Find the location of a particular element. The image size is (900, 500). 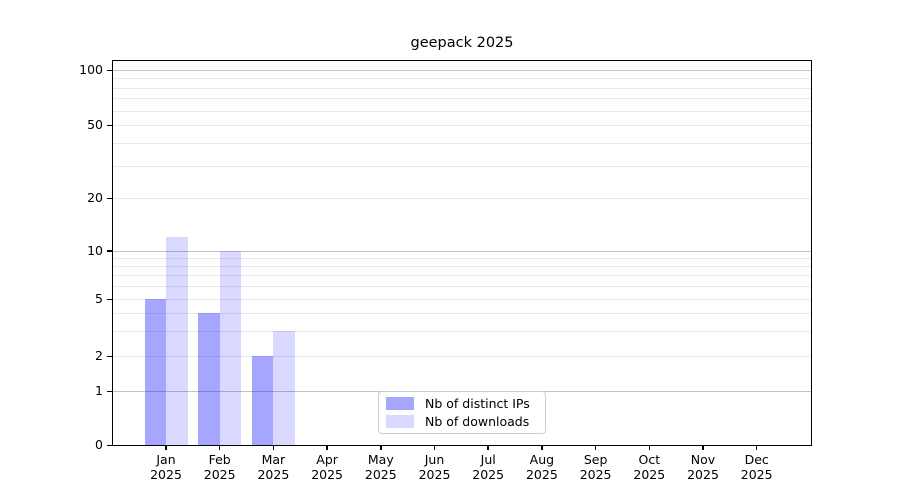

x-tick-label-jun: Jun 2025 is located at coordinates (435, 467).